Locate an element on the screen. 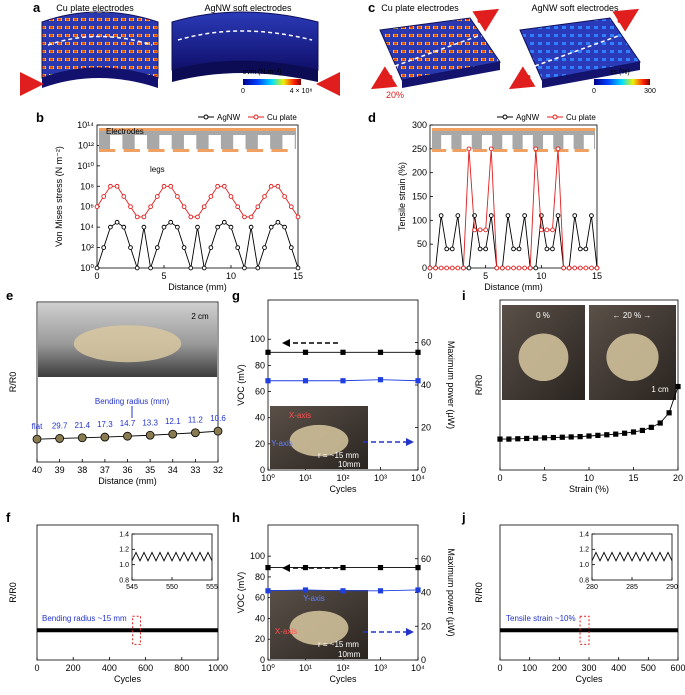  y-tick-label: 200 is located at coordinates (419, 173).